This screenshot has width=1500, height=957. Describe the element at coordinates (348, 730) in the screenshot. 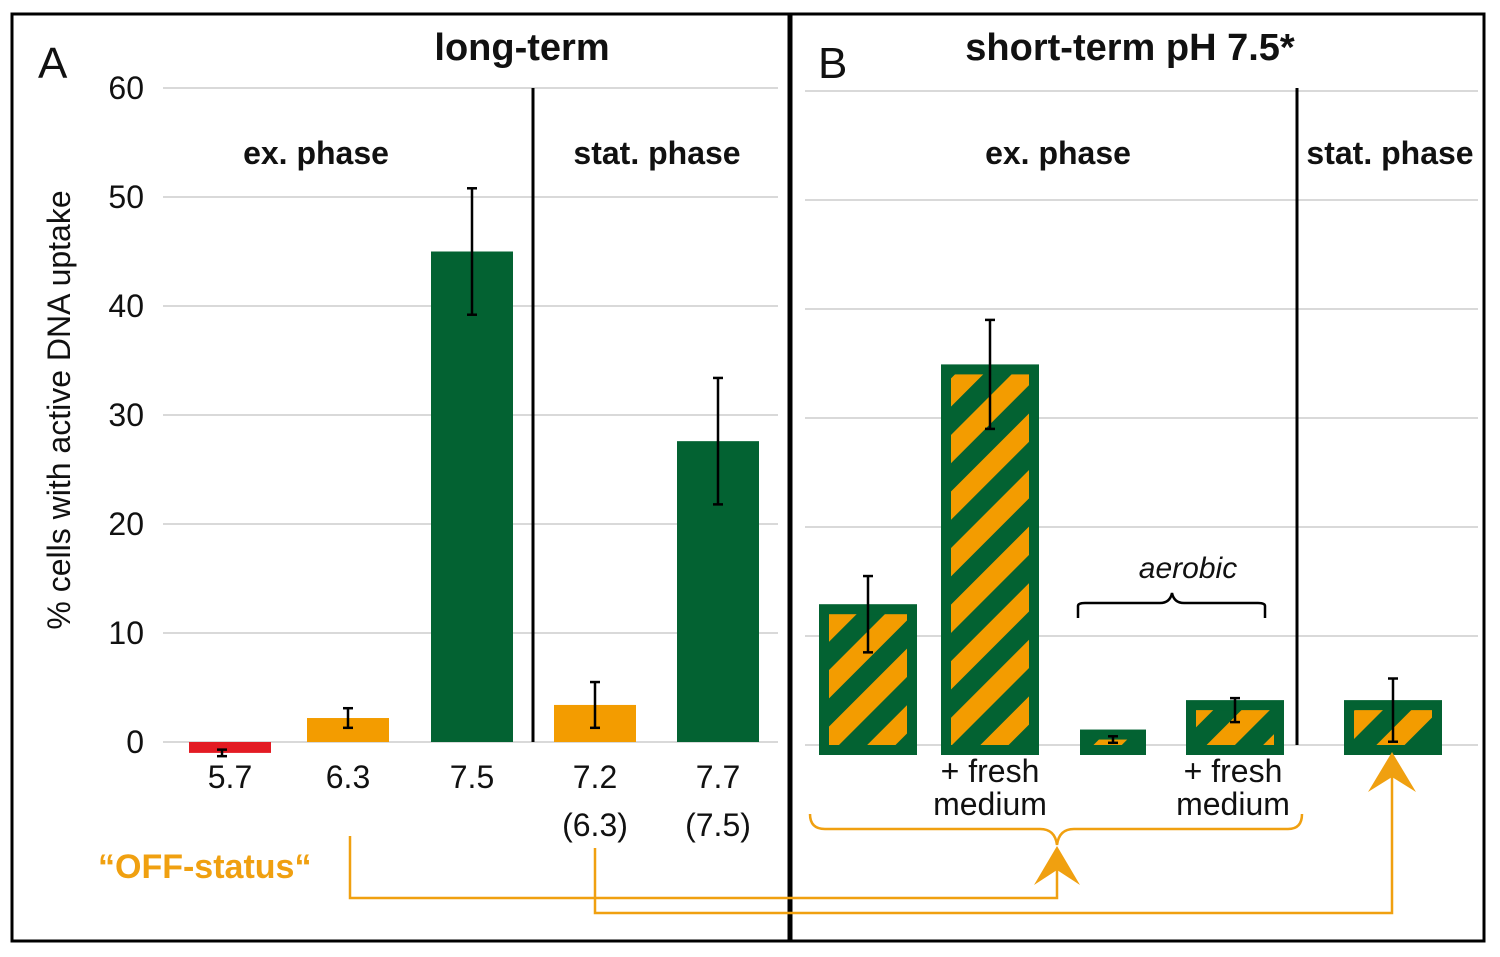

I see `bar-a-6.3` at that location.